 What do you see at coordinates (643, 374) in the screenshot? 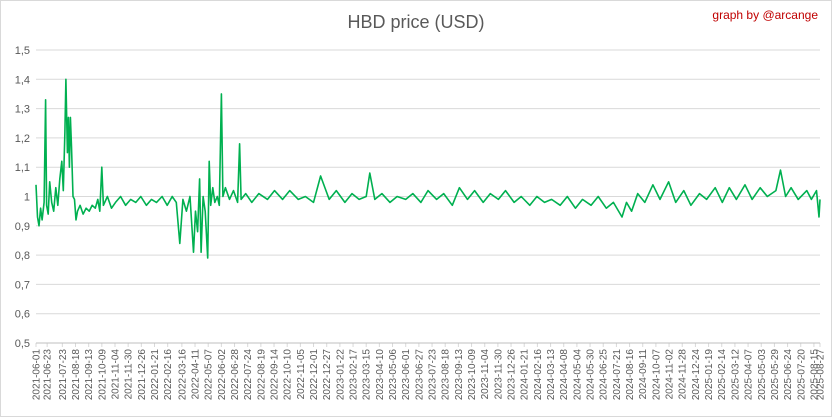
I see `x-tick-label: 2024-09-11` at bounding box center [643, 374].